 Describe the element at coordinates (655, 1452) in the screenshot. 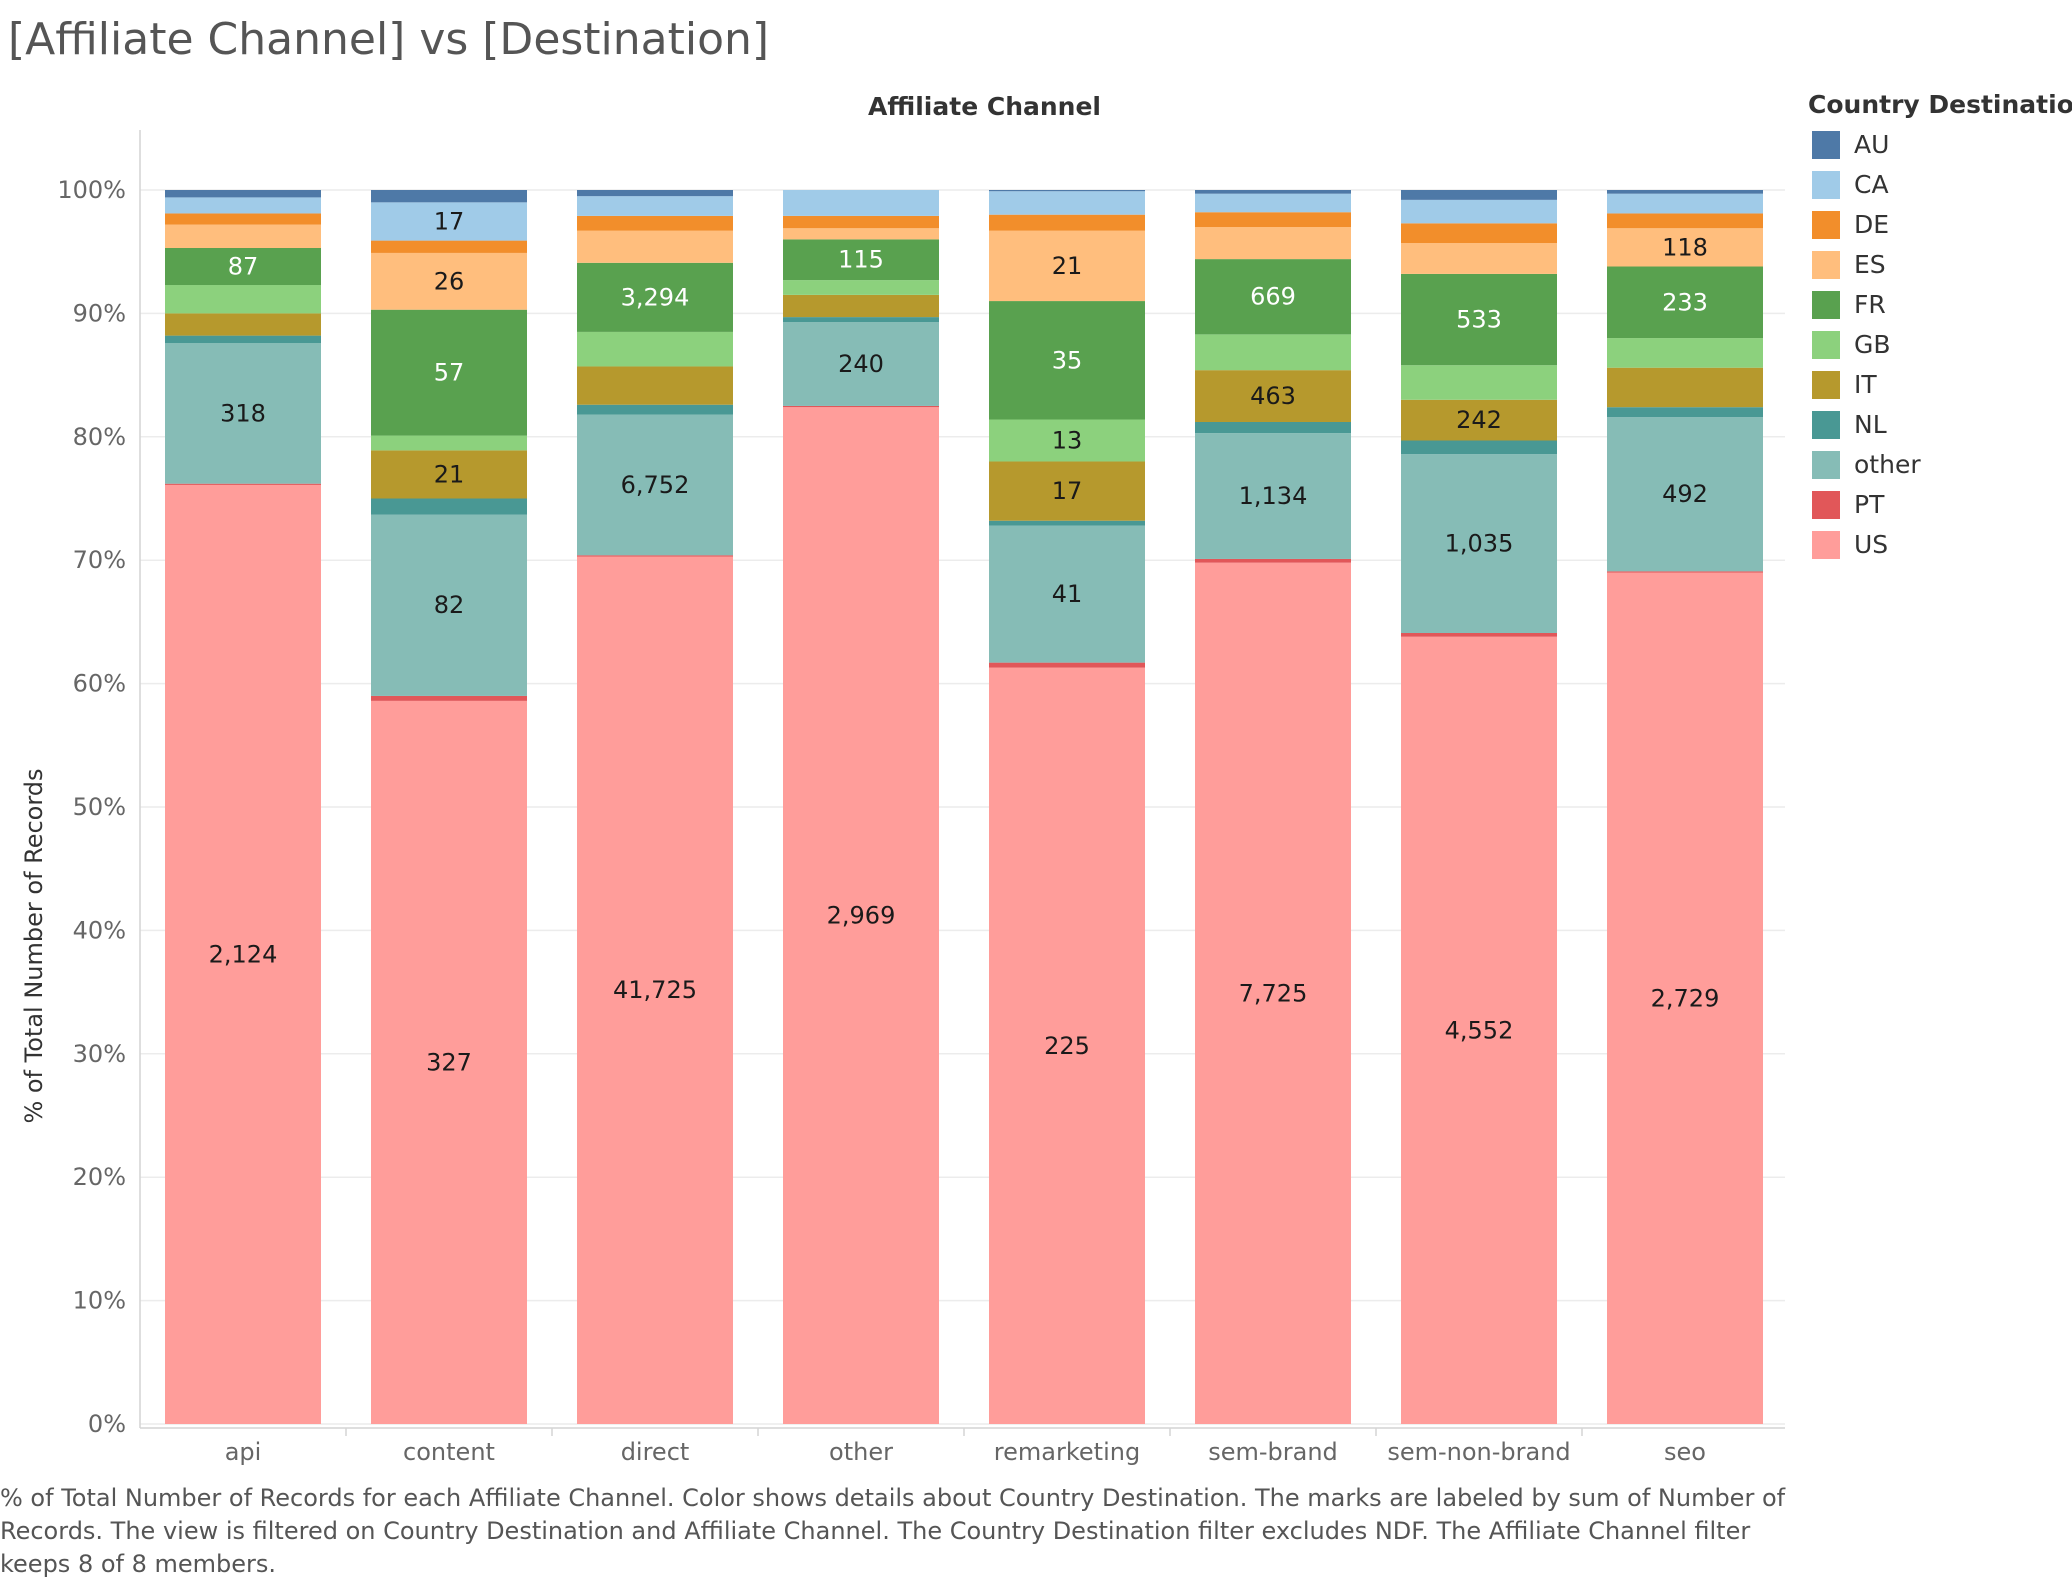

I see `x-tick-label: direct` at that location.